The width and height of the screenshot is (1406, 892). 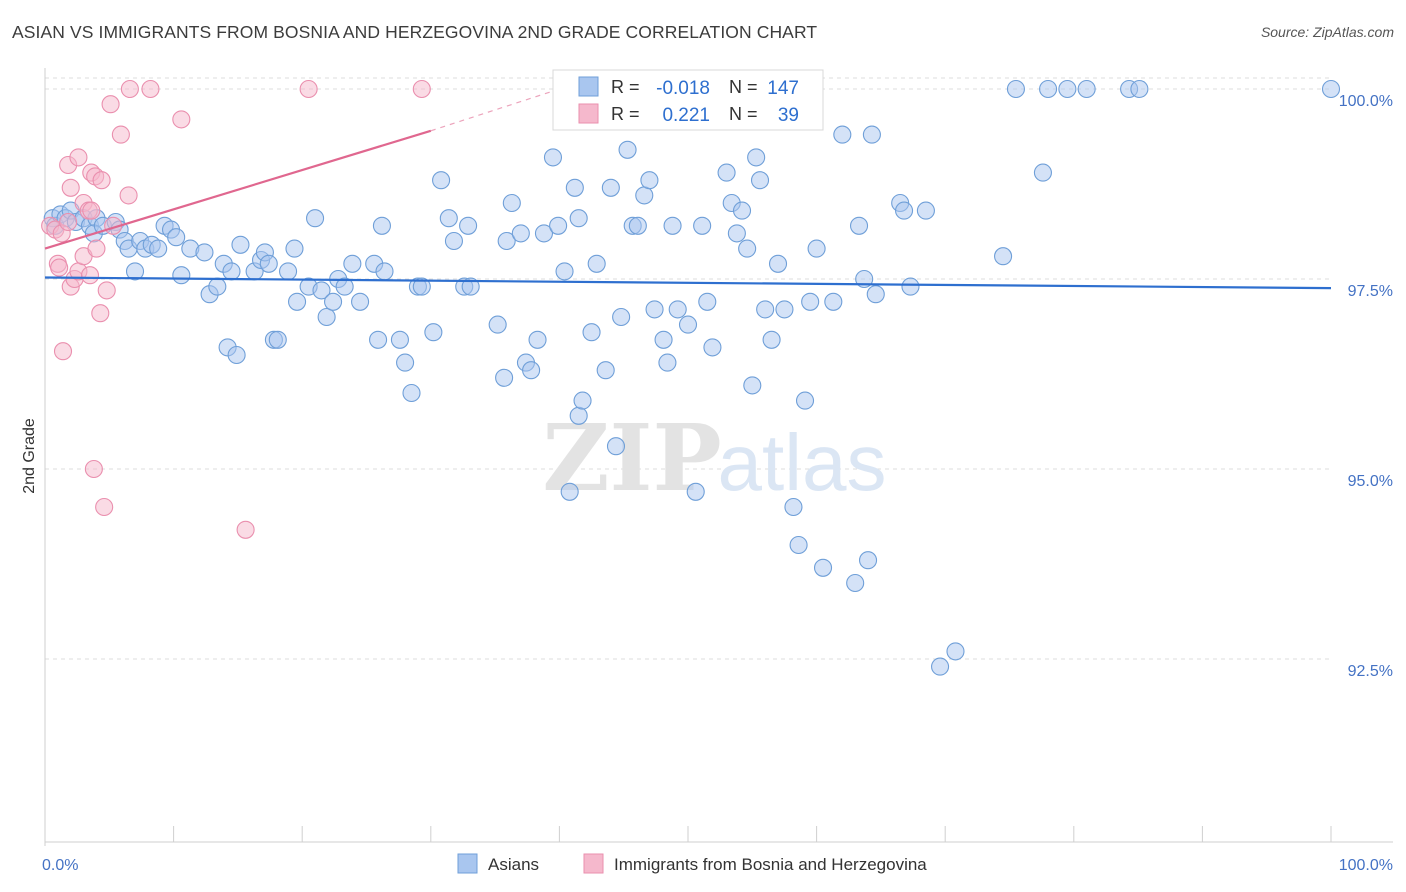 What do you see at coordinates (770, 864) in the screenshot?
I see `bottom-legend-label-bosnia: Immigrants from Bosnia and Herzegovina` at bounding box center [770, 864].